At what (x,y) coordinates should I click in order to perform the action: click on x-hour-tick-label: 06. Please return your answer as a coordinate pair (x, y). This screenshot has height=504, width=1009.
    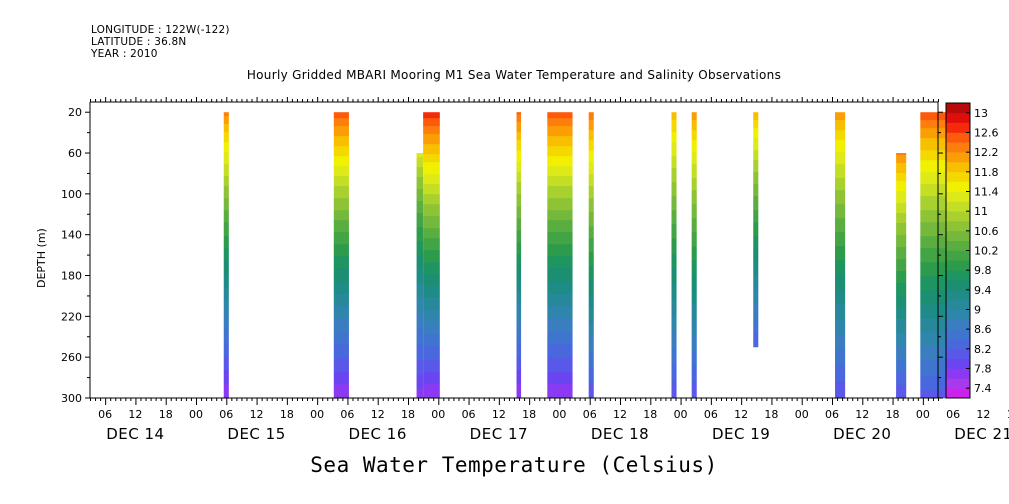
    Looking at the image, I should click on (711, 414).